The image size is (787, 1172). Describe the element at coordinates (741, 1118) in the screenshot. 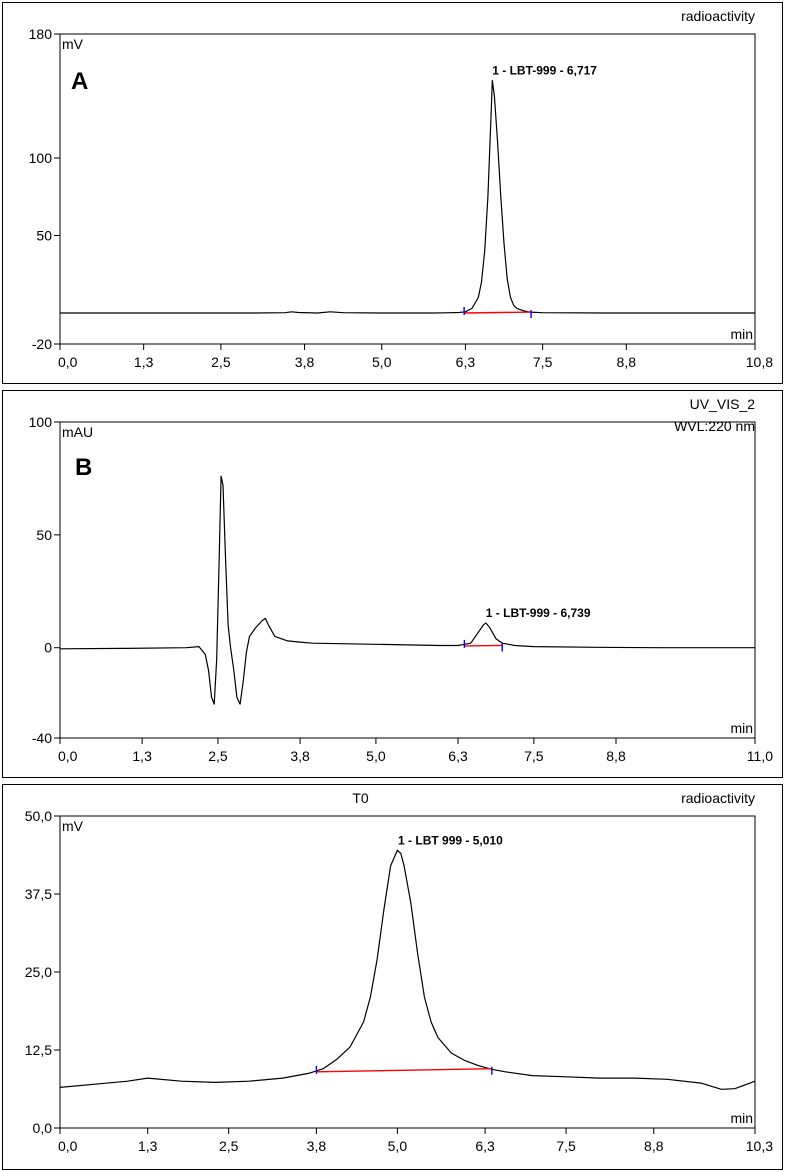

I see `chart3-x-unit: min` at that location.